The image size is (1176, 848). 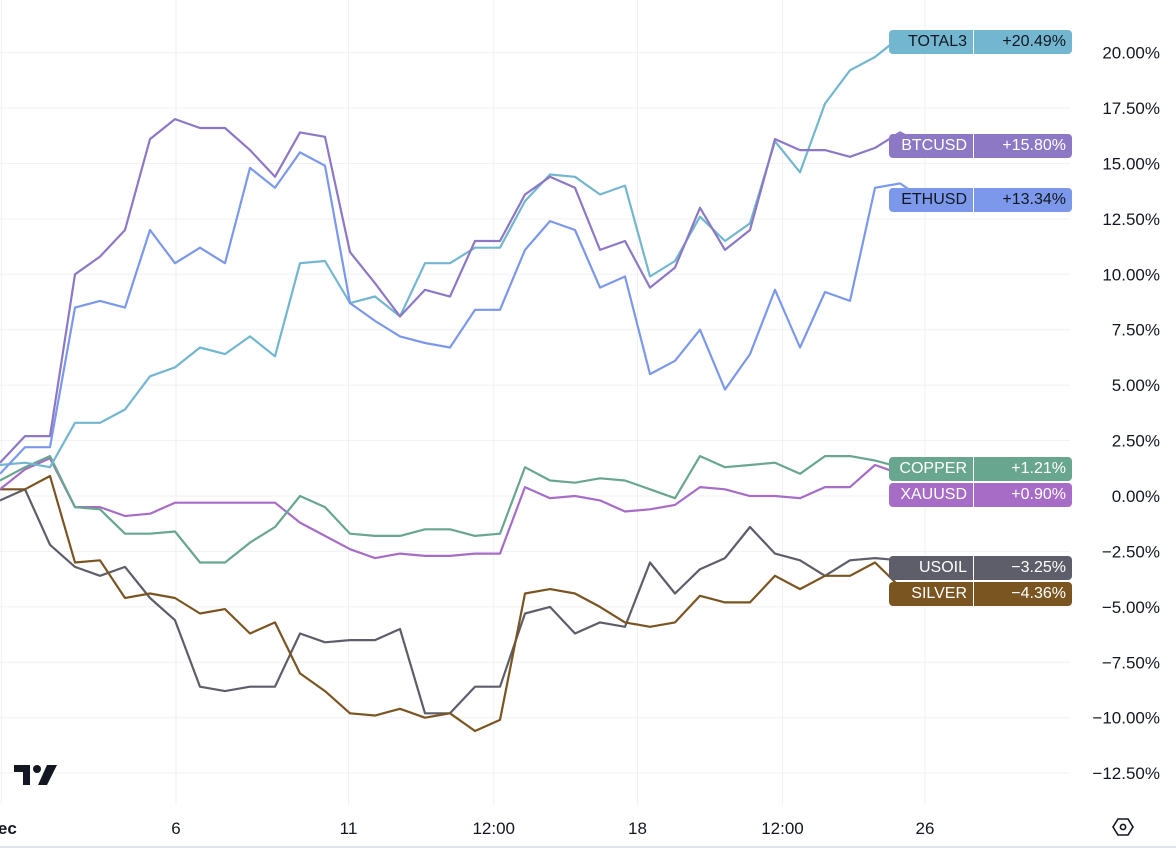 I want to click on series-label-total3: TOTAL3 +20.49%, so click(x=980, y=41).